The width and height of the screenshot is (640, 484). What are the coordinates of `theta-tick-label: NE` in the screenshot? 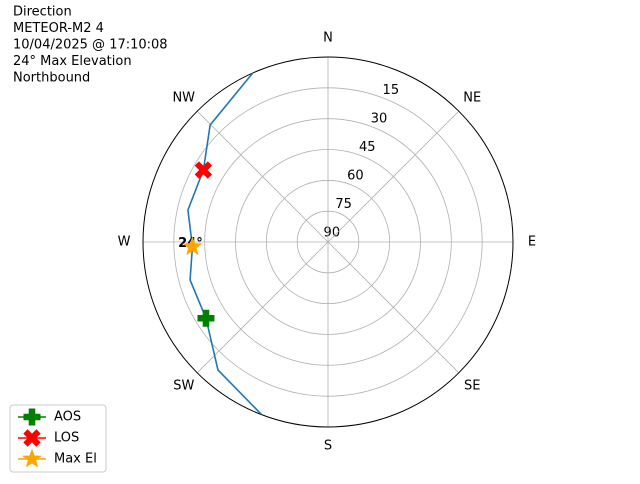 It's located at (472, 97).